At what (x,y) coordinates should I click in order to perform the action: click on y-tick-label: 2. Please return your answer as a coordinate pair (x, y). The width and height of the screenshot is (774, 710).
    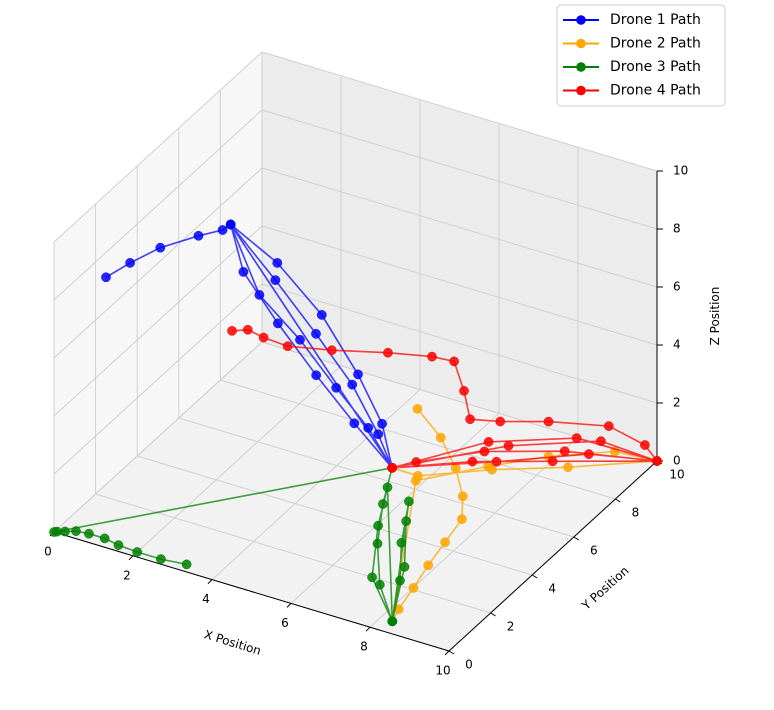
    Looking at the image, I should click on (511, 627).